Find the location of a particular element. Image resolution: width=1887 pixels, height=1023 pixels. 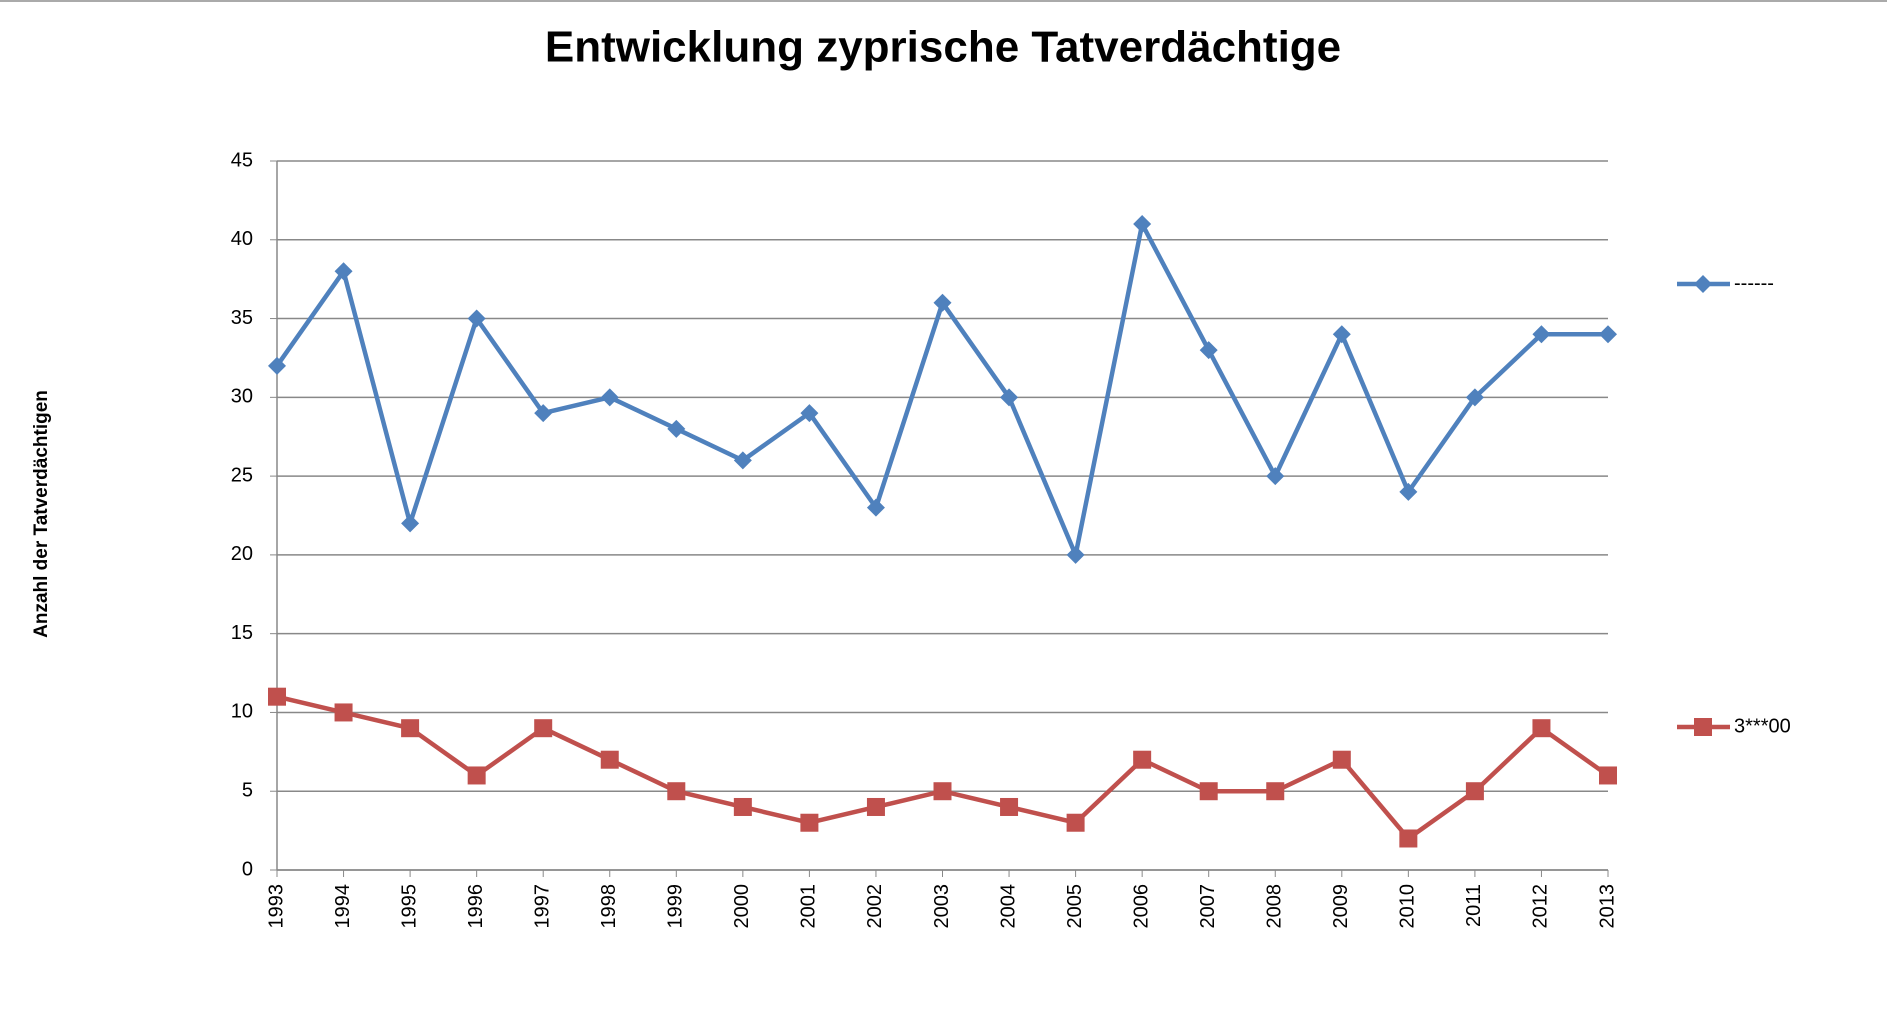

y-tick-label: 30 is located at coordinates (242, 397).